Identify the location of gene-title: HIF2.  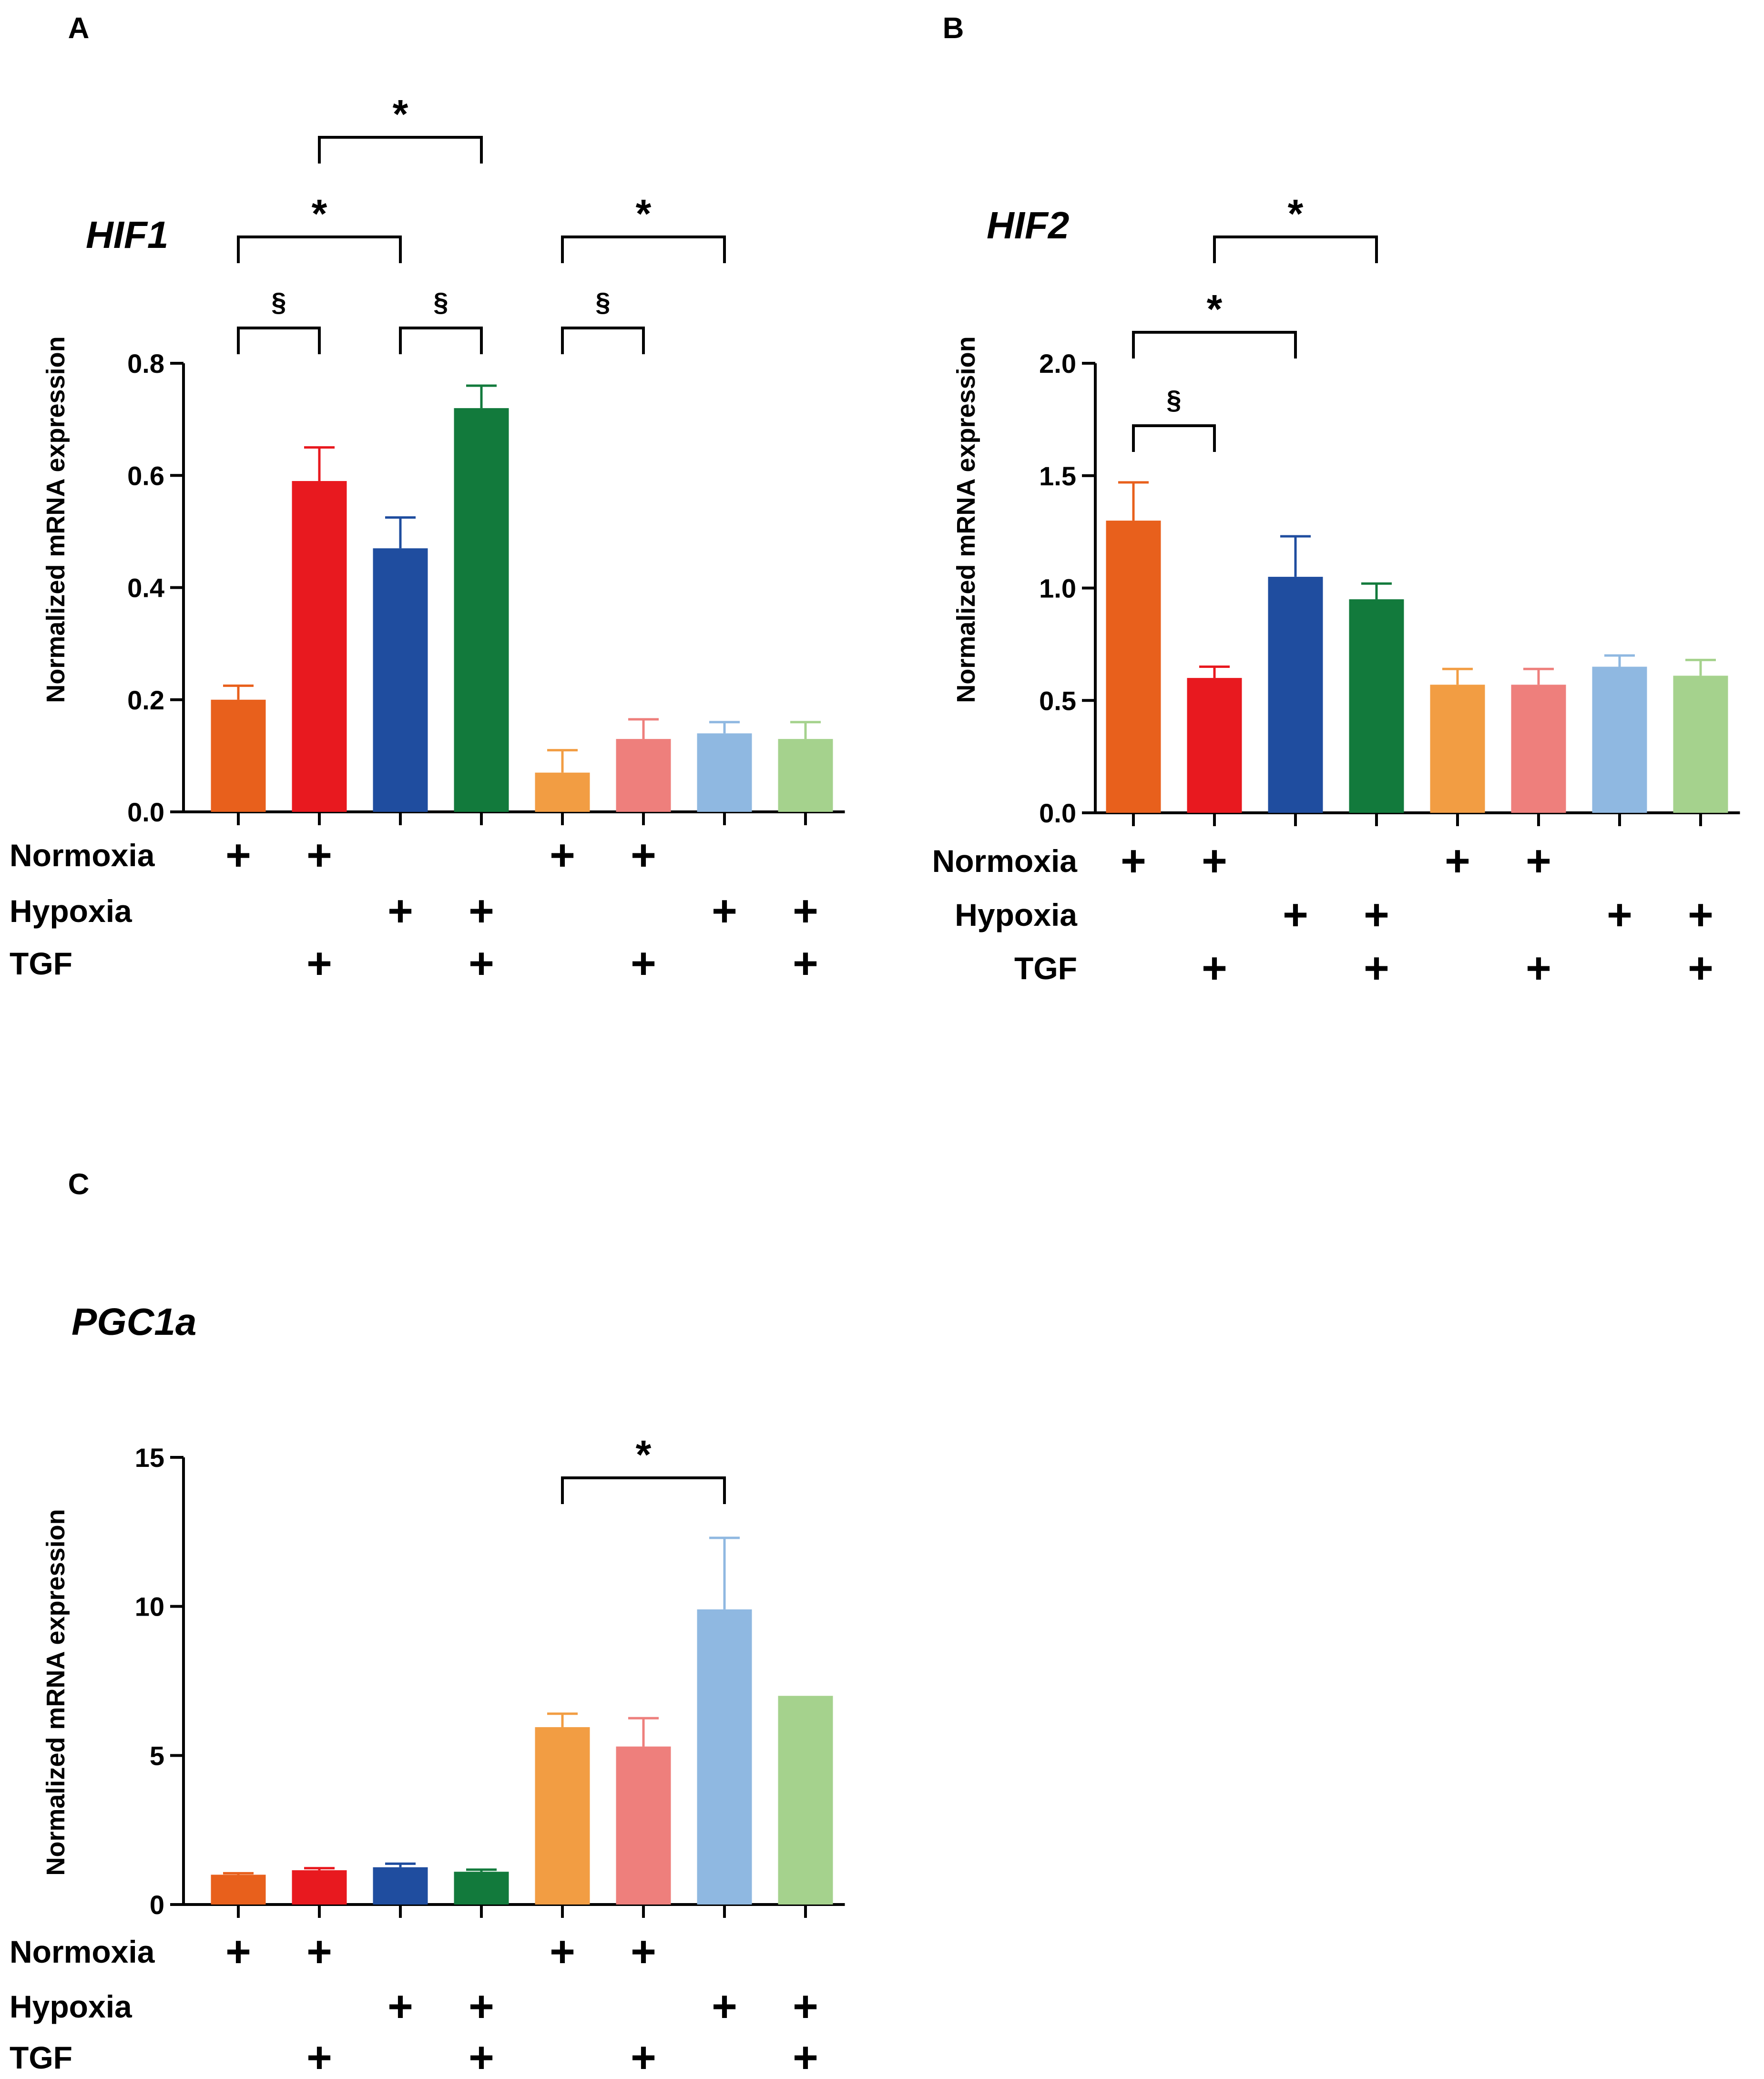
(1028, 225).